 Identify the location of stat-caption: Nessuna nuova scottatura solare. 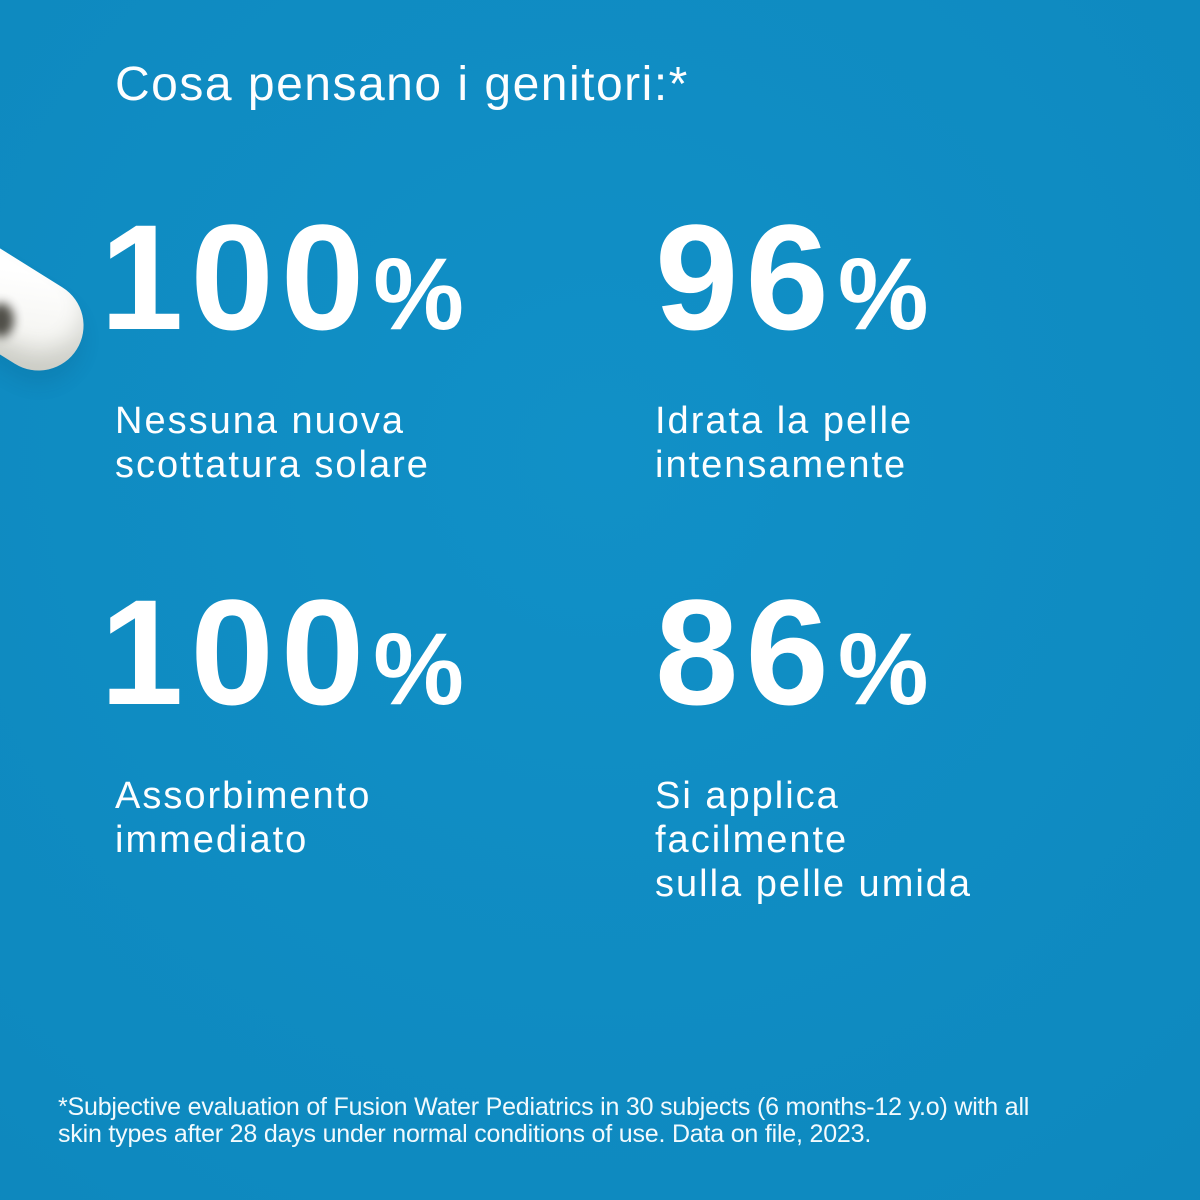
(289, 443).